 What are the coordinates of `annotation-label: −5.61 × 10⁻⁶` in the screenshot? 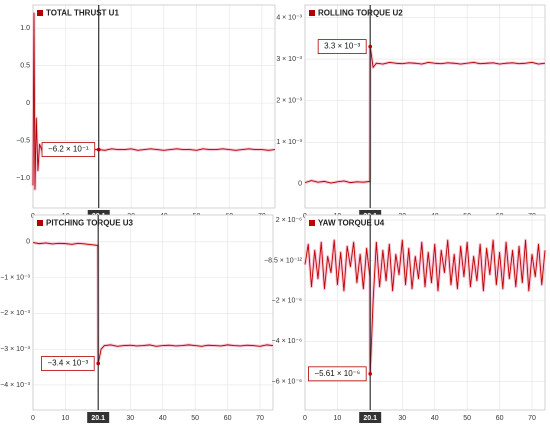 It's located at (337, 373).